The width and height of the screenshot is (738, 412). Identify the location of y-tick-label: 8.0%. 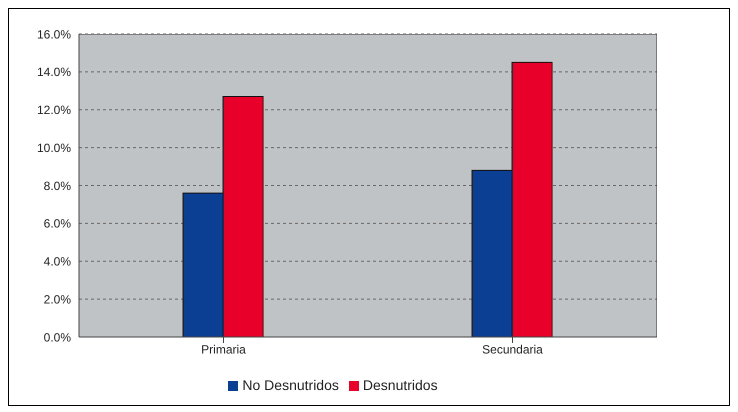
(58, 185).